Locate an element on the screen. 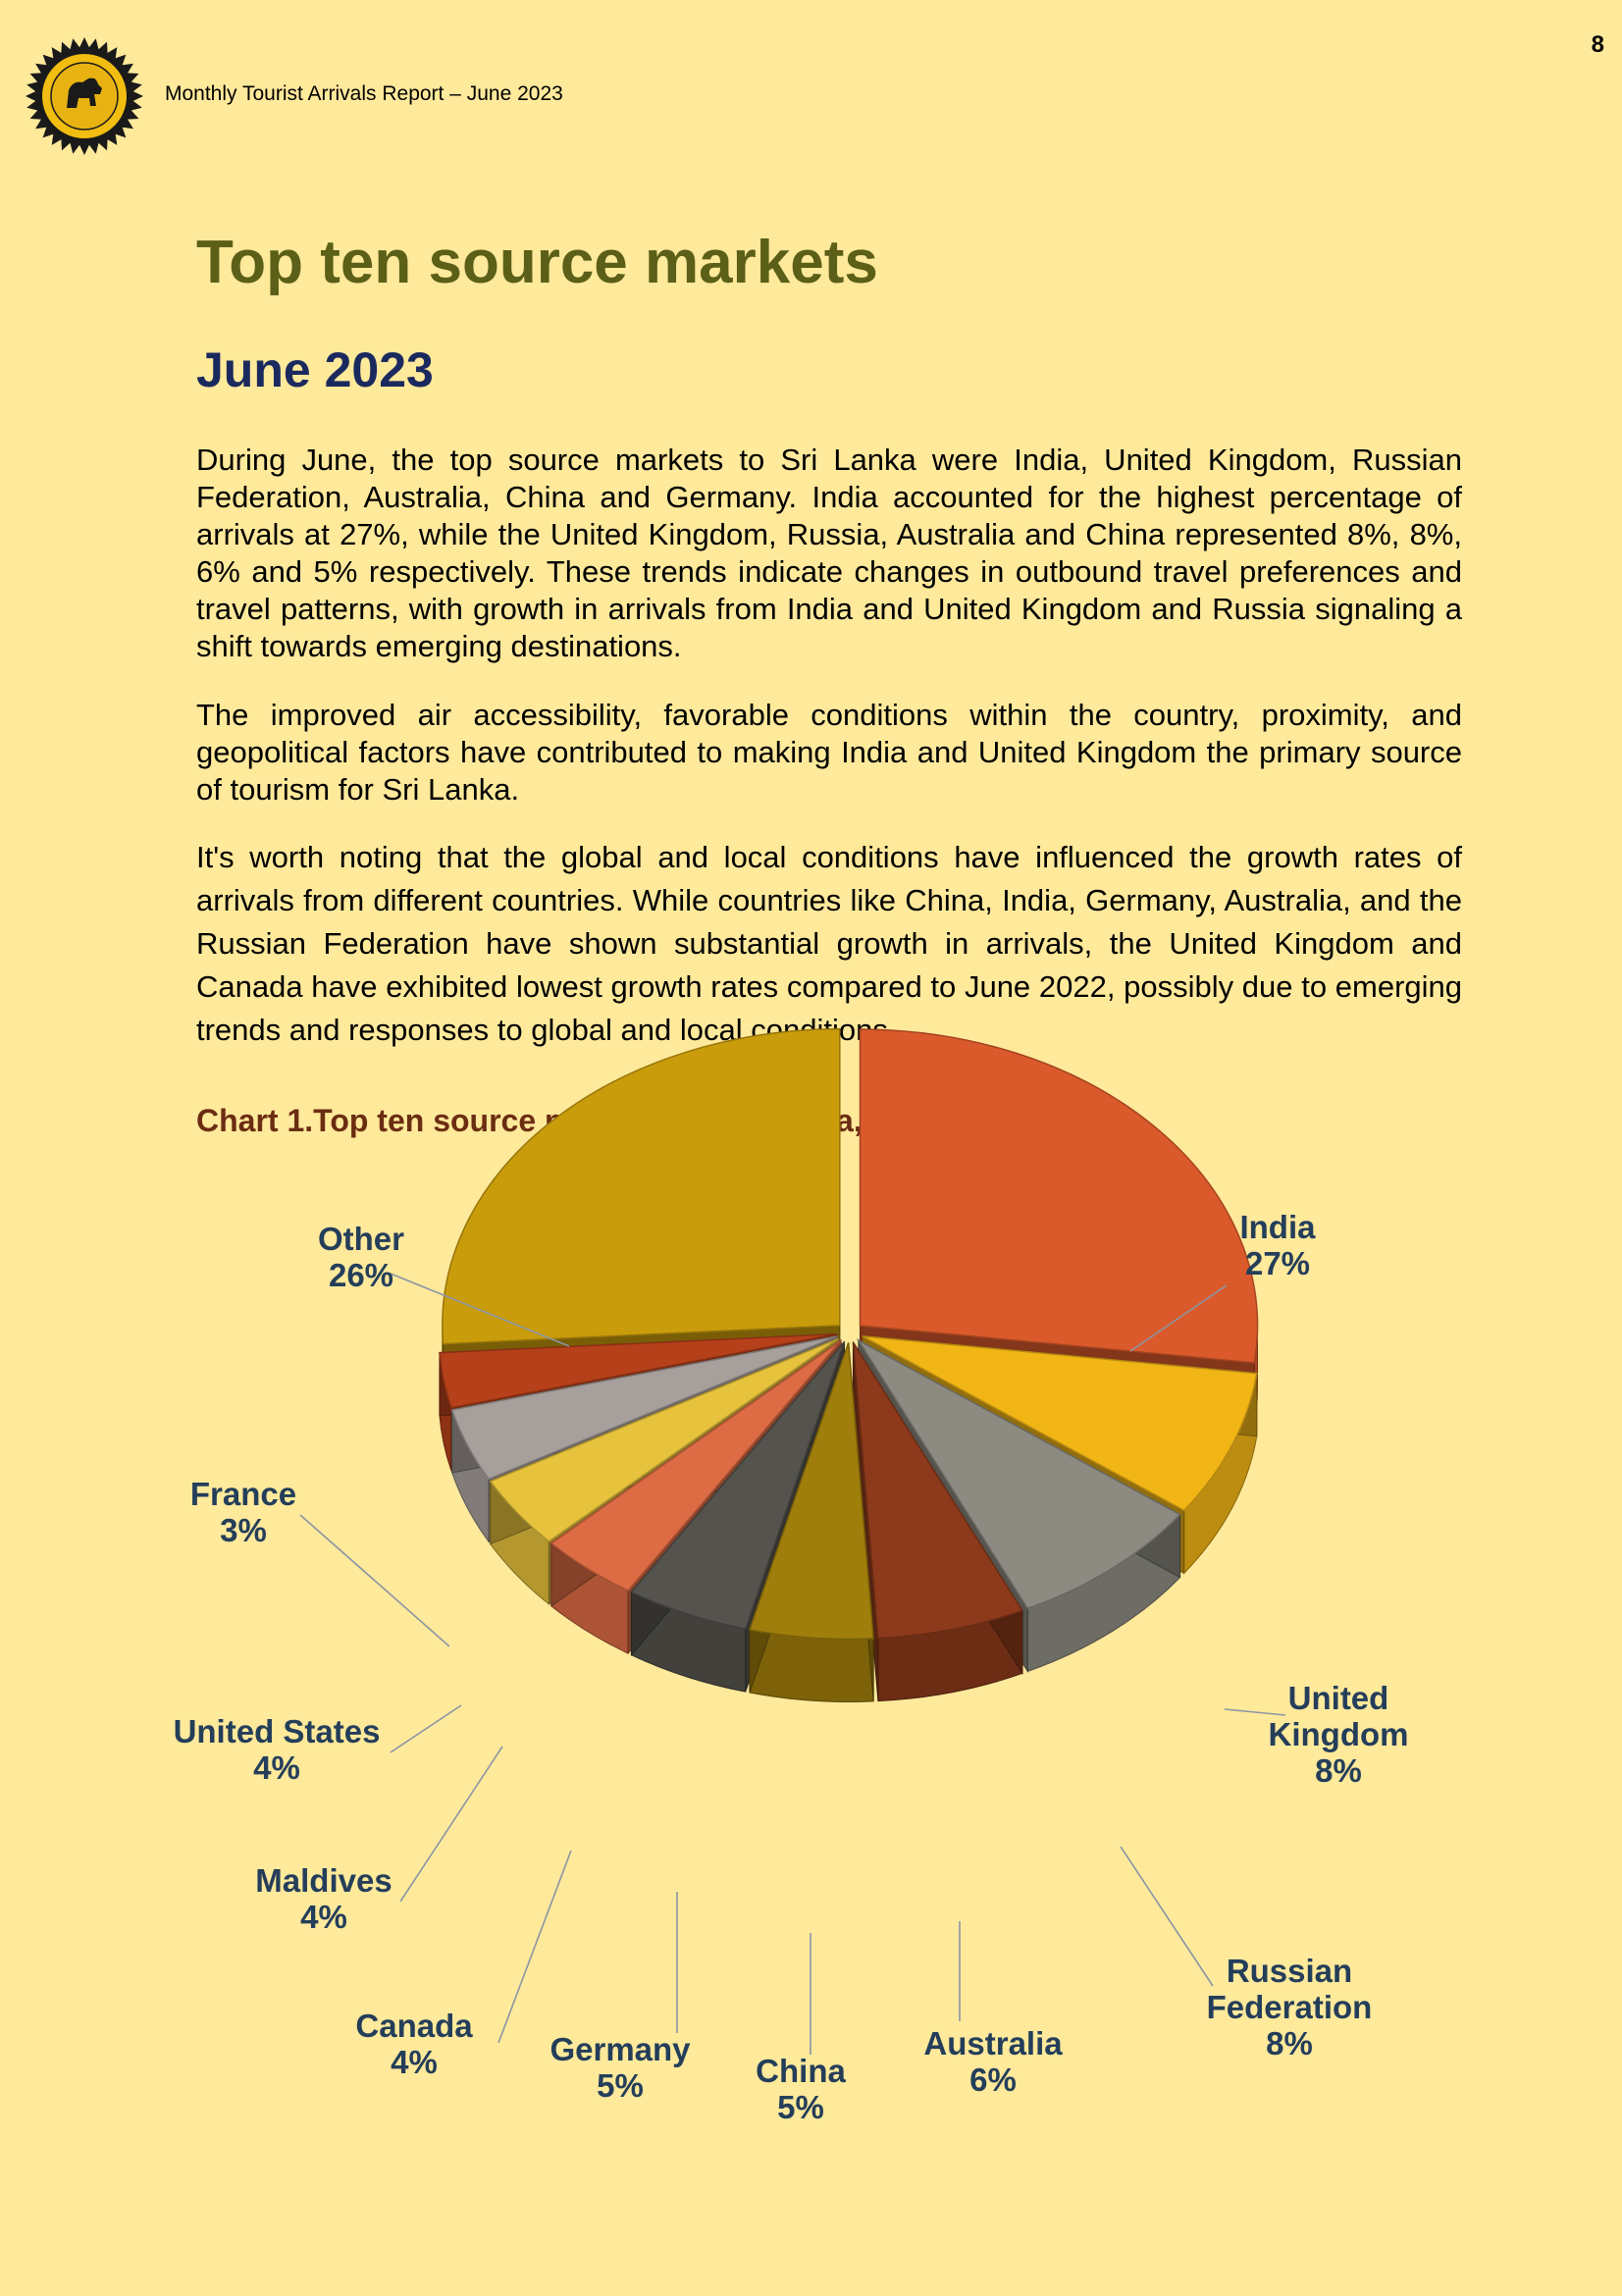  data-label-france: France 3% is located at coordinates (243, 1512).